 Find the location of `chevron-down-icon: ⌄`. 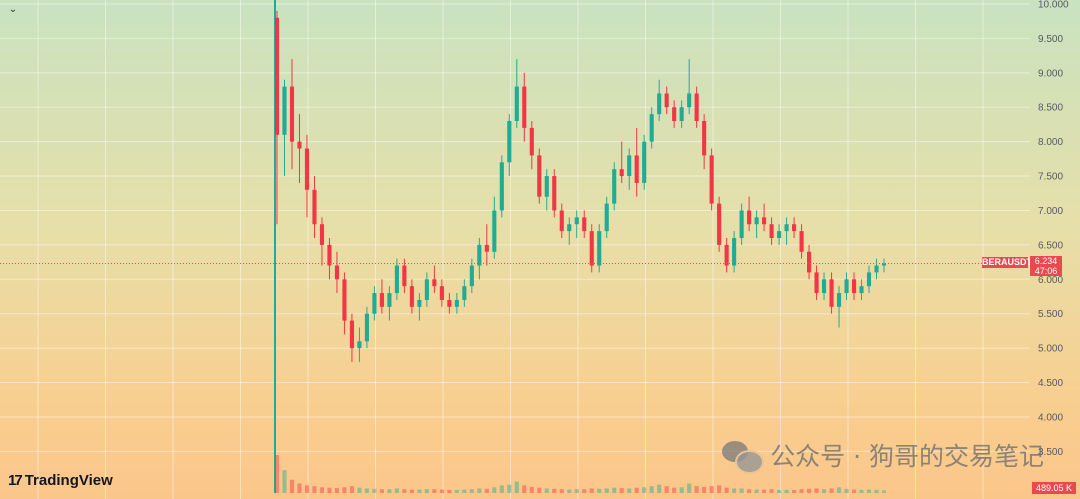

chevron-down-icon: ⌄ is located at coordinates (13, 9).